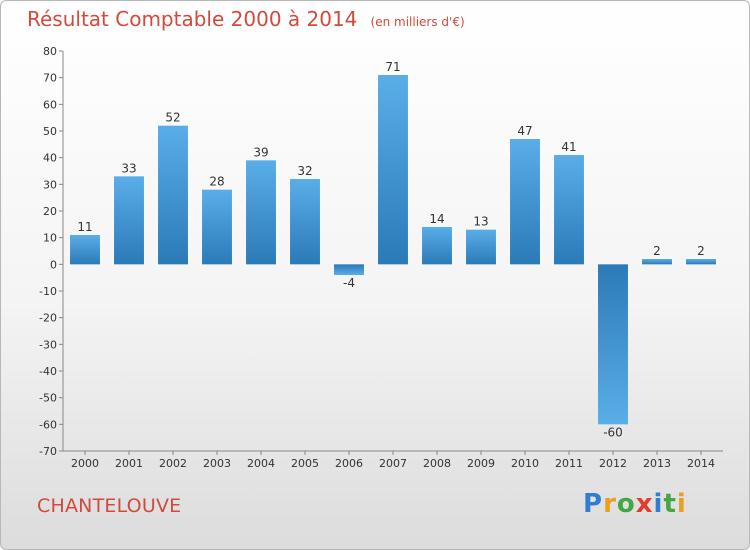 The width and height of the screenshot is (750, 550). Describe the element at coordinates (50, 104) in the screenshot. I see `y-tick-label: 60` at that location.